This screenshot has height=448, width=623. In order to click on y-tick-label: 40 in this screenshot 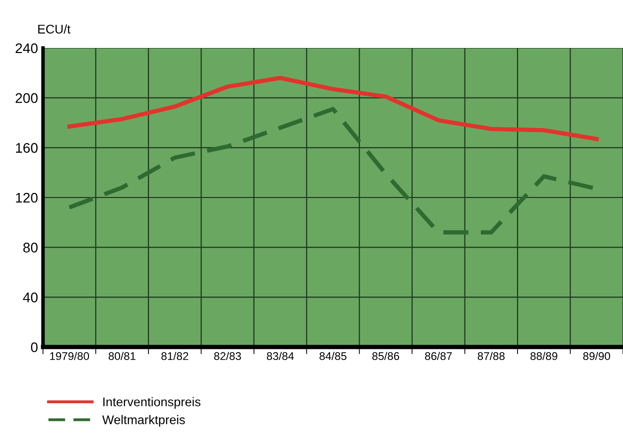, I will do `click(30, 297)`.